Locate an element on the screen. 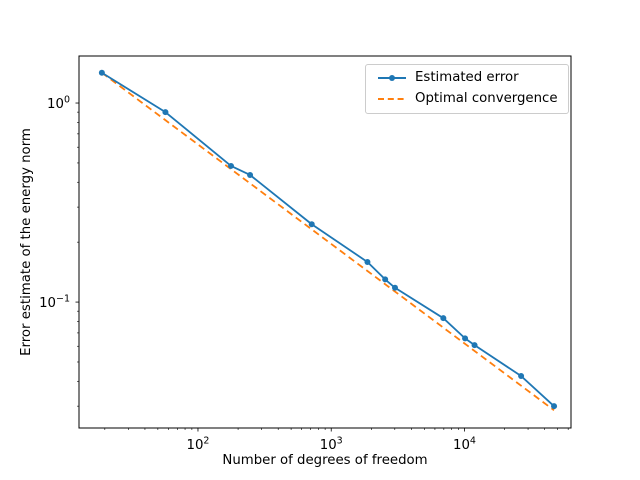 This screenshot has width=640, height=480. legend-label-optimal-convergence: Optimal convergence is located at coordinates (486, 98).